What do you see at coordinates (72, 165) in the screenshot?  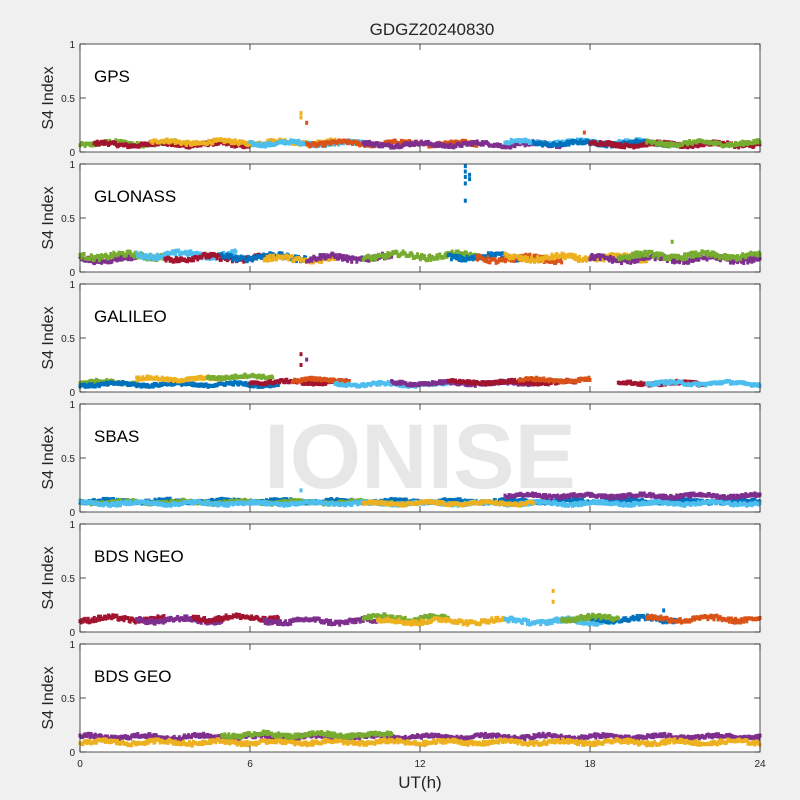 I see `y-tick-label: 1` at bounding box center [72, 165].